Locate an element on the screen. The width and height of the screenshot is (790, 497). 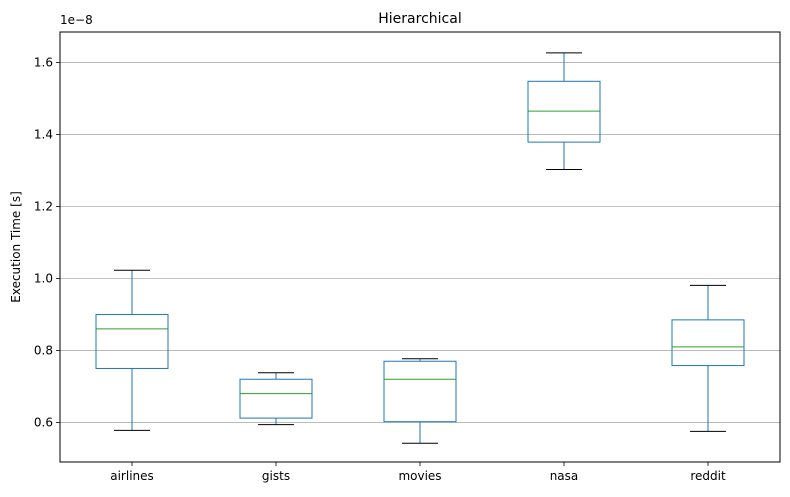
chart-title: Hierarchical is located at coordinates (419, 19).